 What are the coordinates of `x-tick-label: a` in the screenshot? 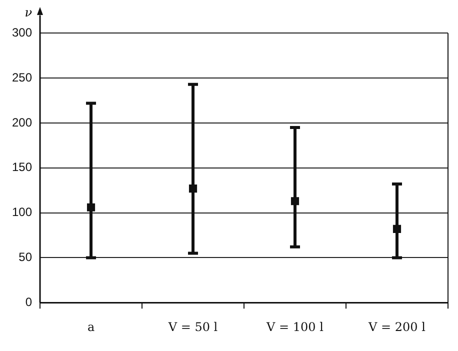 It's located at (91, 327).